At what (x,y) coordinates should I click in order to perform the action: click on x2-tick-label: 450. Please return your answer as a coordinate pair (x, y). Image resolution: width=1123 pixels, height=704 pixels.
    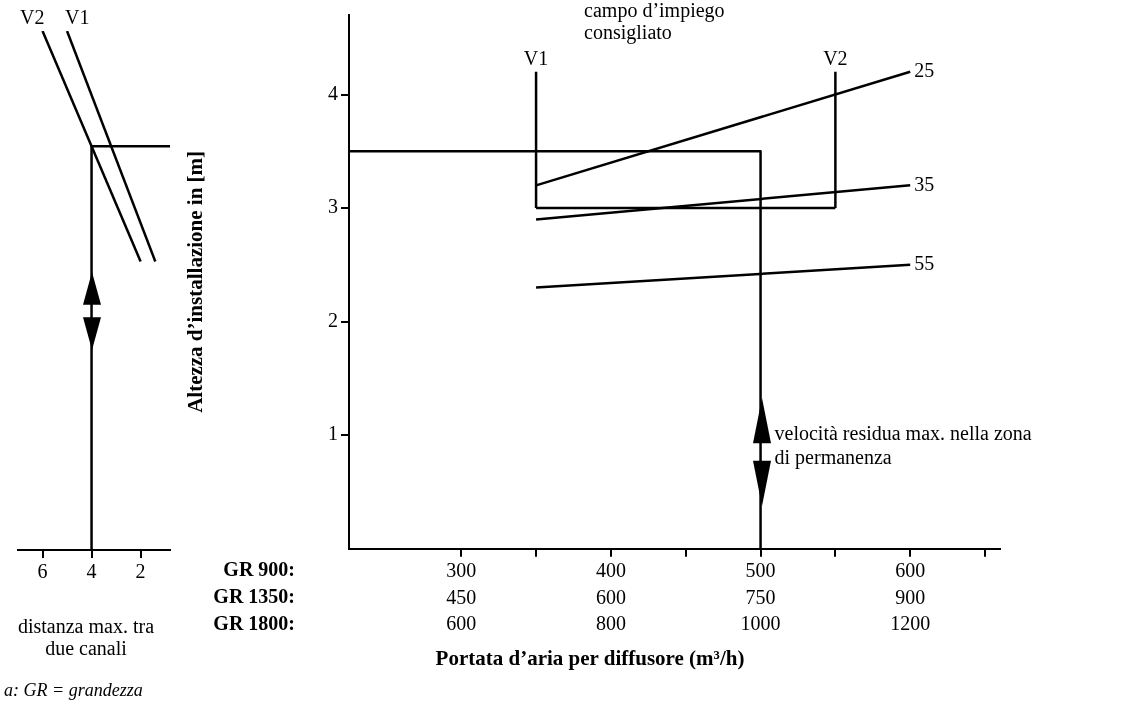
    Looking at the image, I should click on (461, 597).